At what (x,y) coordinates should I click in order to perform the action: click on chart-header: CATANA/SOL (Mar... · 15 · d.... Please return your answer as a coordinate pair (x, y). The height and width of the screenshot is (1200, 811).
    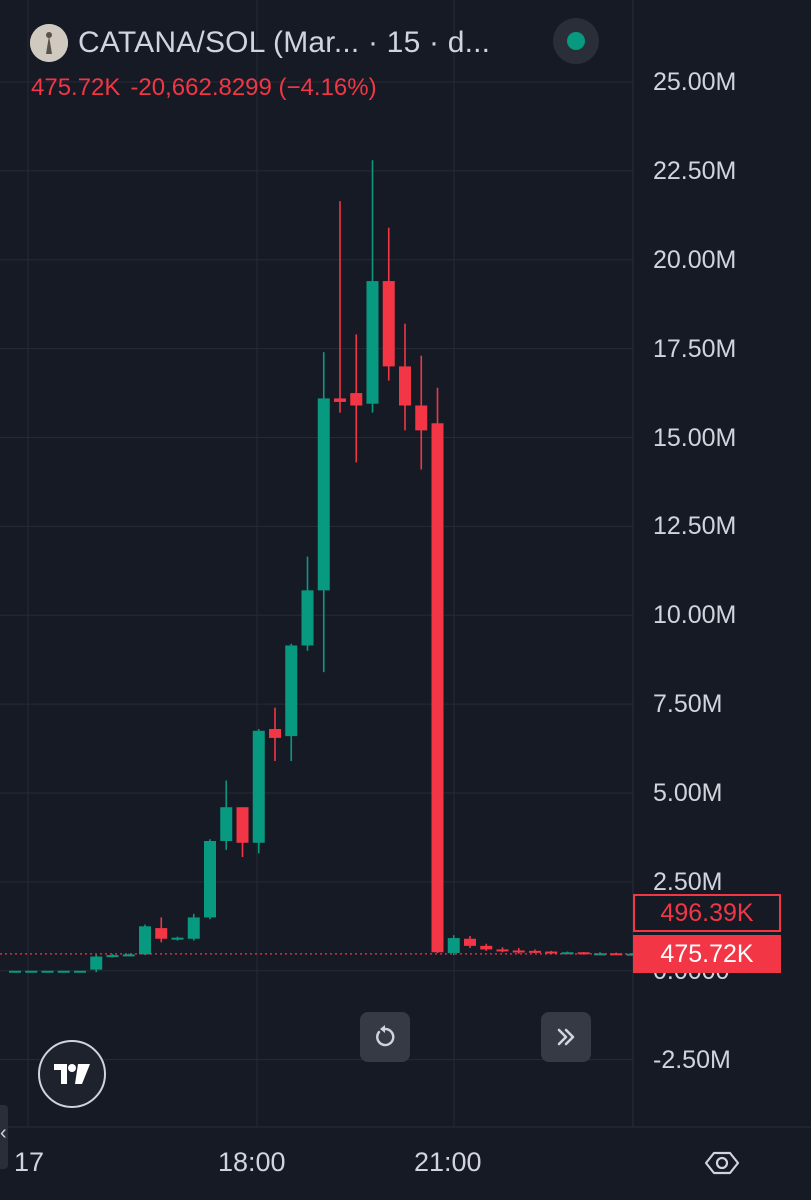
    Looking at the image, I should click on (260, 43).